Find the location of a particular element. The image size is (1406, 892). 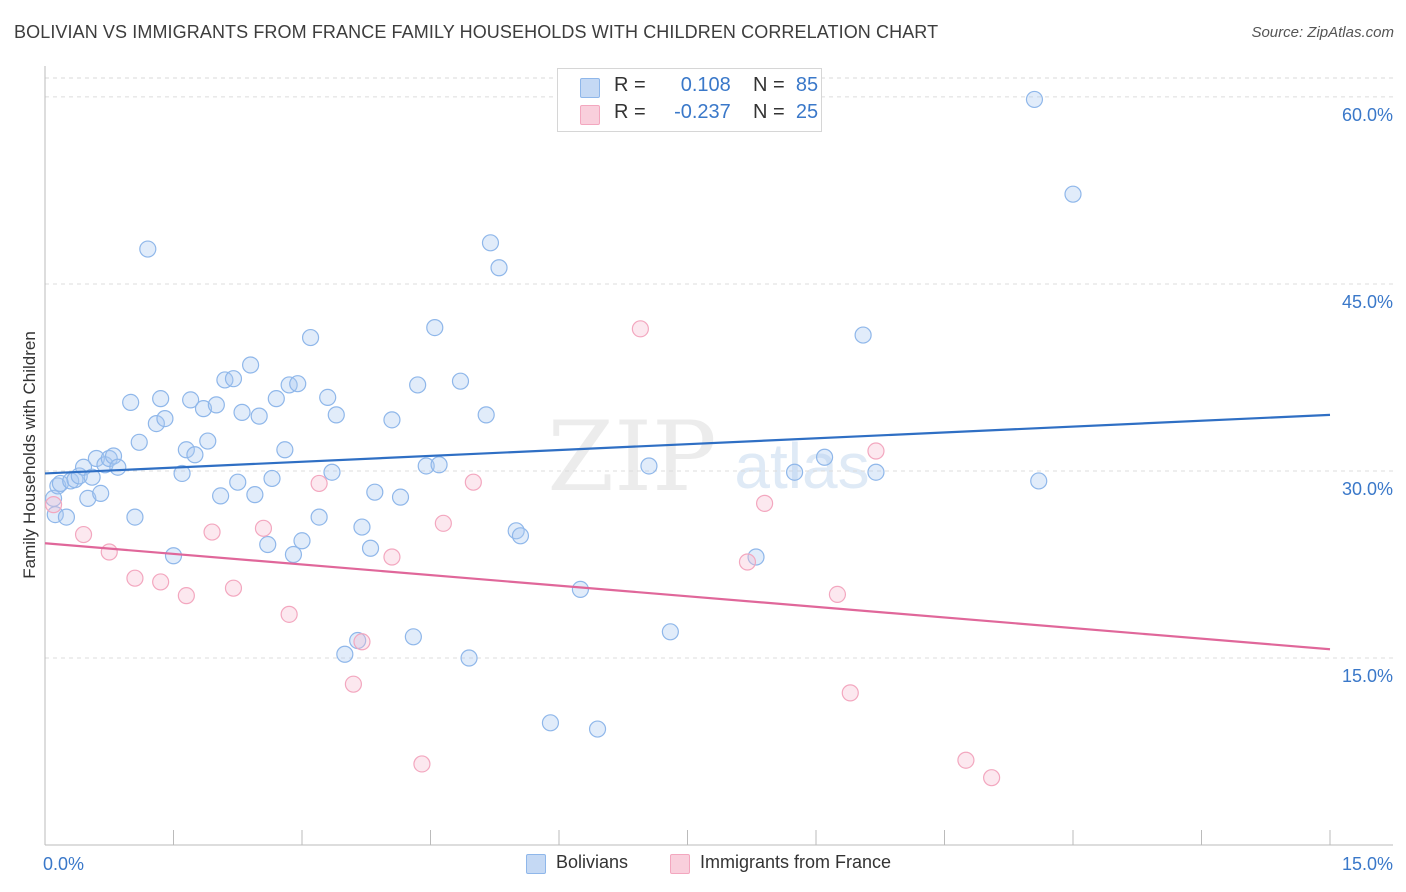

legend-n-label-2: N = is located at coordinates (769, 112).